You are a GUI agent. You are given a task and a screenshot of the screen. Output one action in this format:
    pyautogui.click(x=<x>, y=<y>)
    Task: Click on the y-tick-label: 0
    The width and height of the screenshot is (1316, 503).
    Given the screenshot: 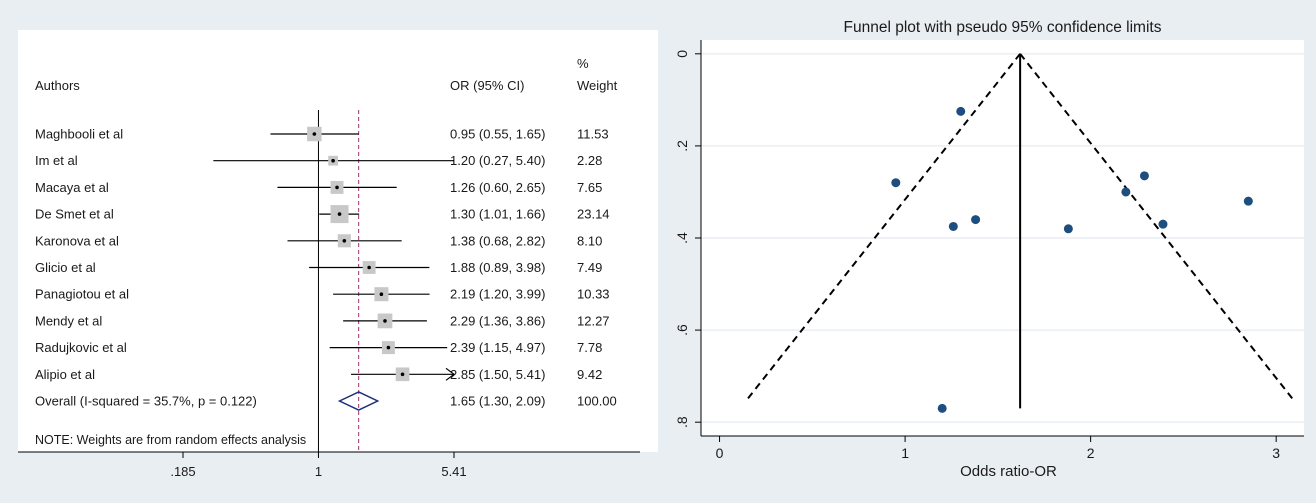 What is the action you would take?
    pyautogui.click(x=682, y=54)
    